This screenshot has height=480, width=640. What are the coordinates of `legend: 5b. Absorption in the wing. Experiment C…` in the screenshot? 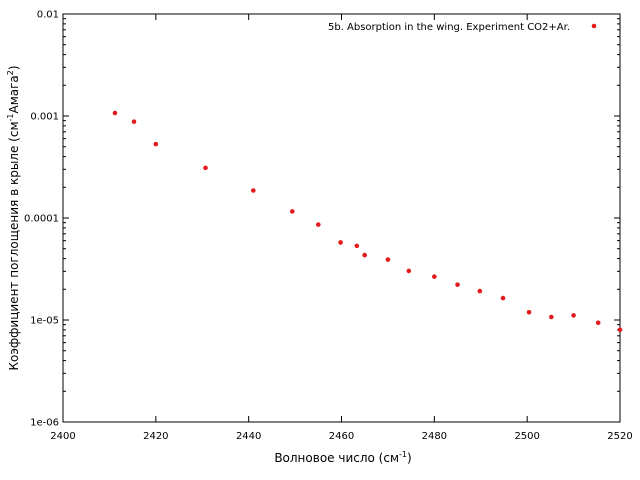 It's located at (462, 27).